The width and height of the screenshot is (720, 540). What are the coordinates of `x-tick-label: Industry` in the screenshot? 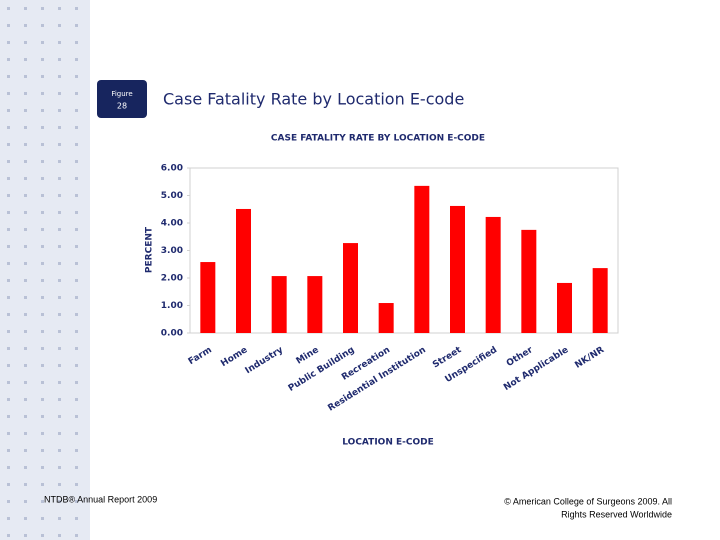 It's located at (265, 360).